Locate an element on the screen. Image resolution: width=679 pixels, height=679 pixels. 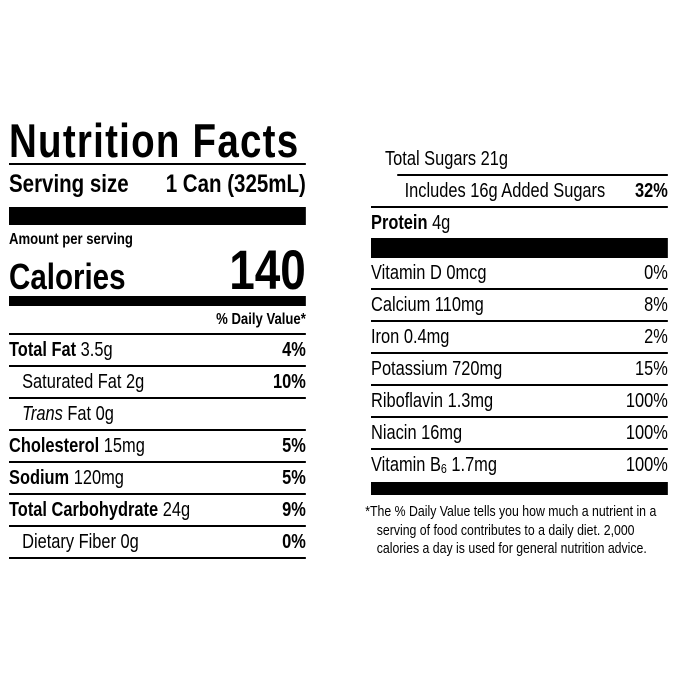
amount-per-serving-label: Amount per serving is located at coordinates (71, 239).